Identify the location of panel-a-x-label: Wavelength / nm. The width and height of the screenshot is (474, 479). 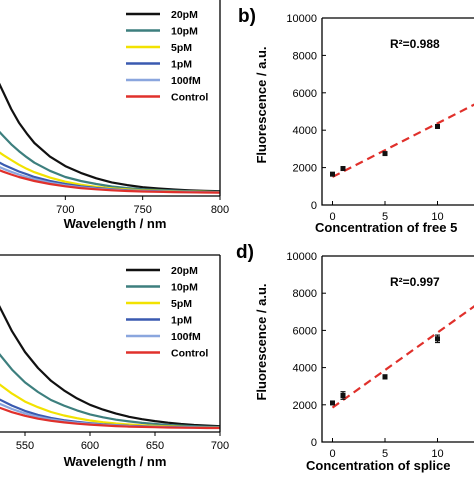
(115, 223).